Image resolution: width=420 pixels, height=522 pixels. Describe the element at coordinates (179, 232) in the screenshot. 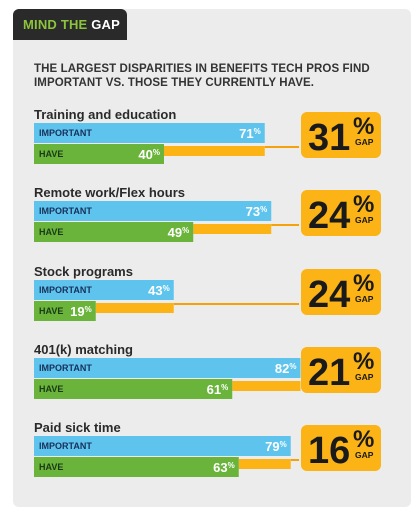

I see `have-value-label: 49%` at that location.